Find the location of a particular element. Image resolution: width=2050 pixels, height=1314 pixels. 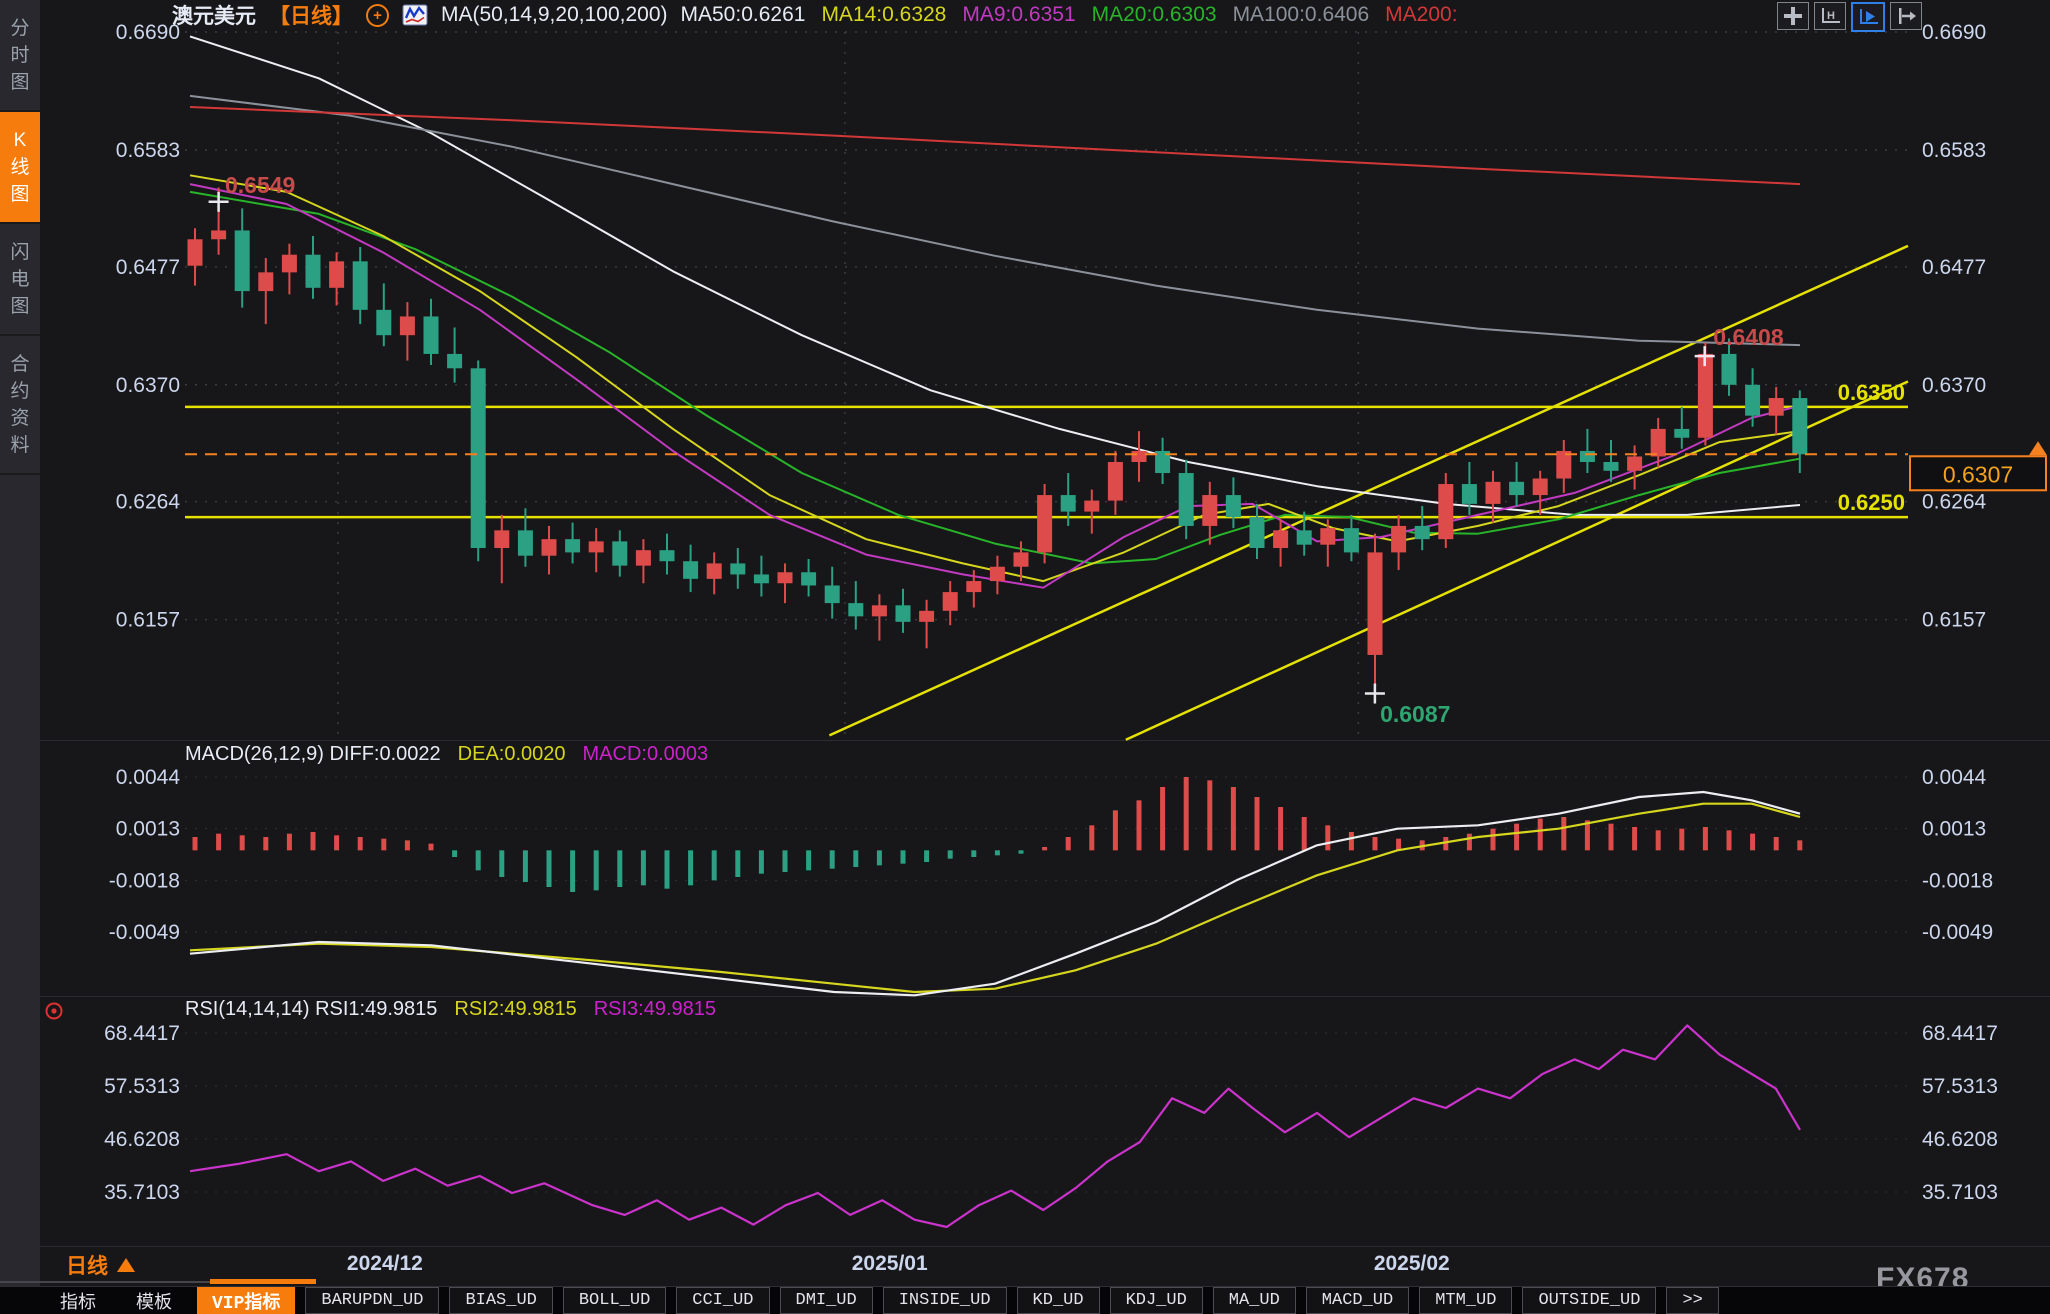

macd-diff-line is located at coordinates (995, 893).